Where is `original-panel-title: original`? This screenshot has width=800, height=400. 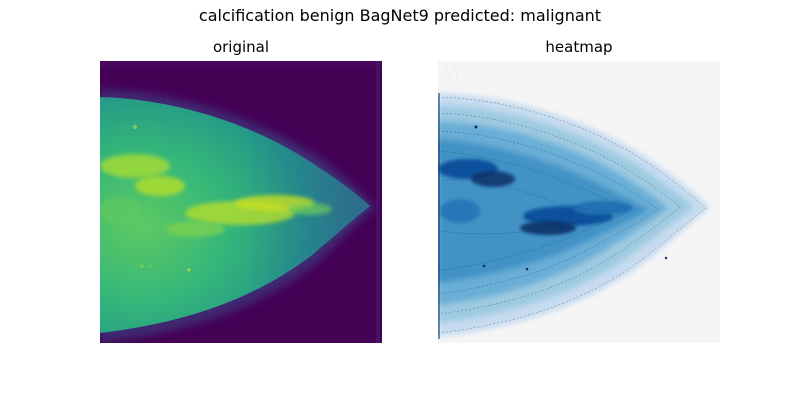 original-panel-title: original is located at coordinates (241, 47).